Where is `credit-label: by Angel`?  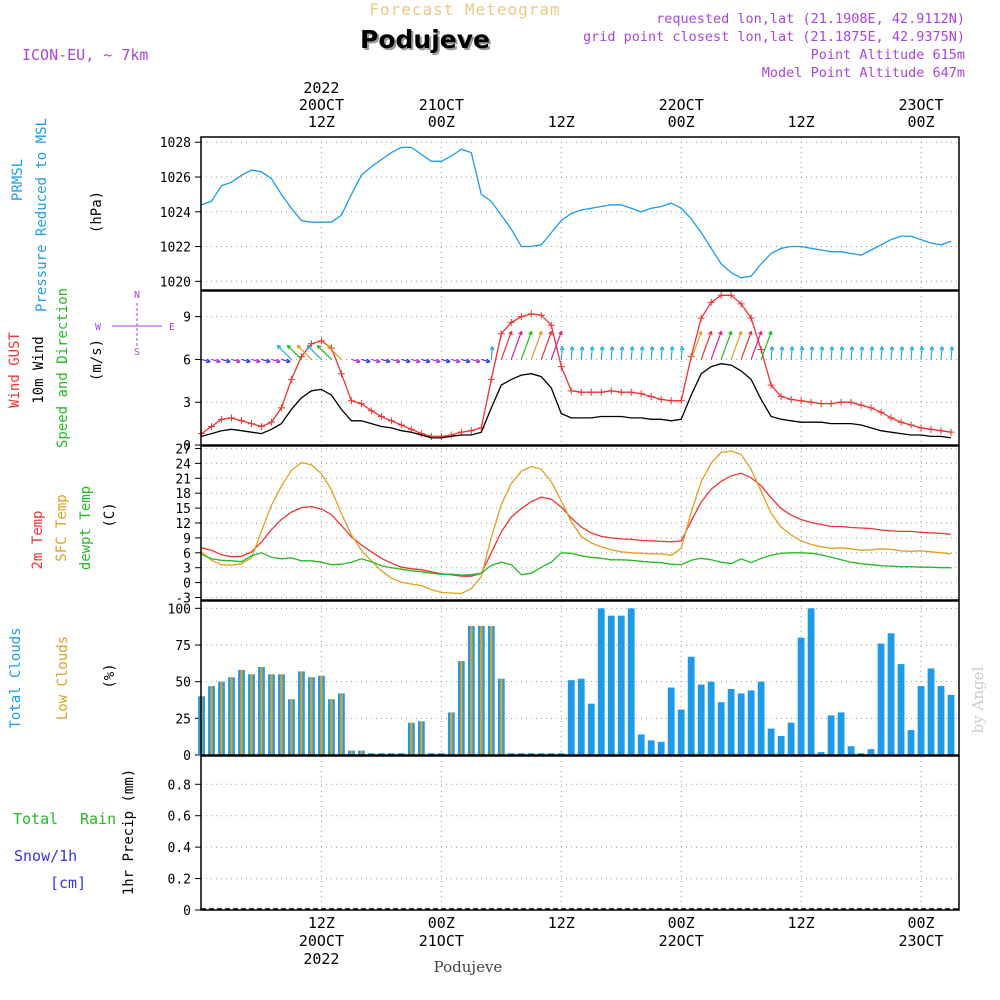
credit-label: by Angel is located at coordinates (978, 699).